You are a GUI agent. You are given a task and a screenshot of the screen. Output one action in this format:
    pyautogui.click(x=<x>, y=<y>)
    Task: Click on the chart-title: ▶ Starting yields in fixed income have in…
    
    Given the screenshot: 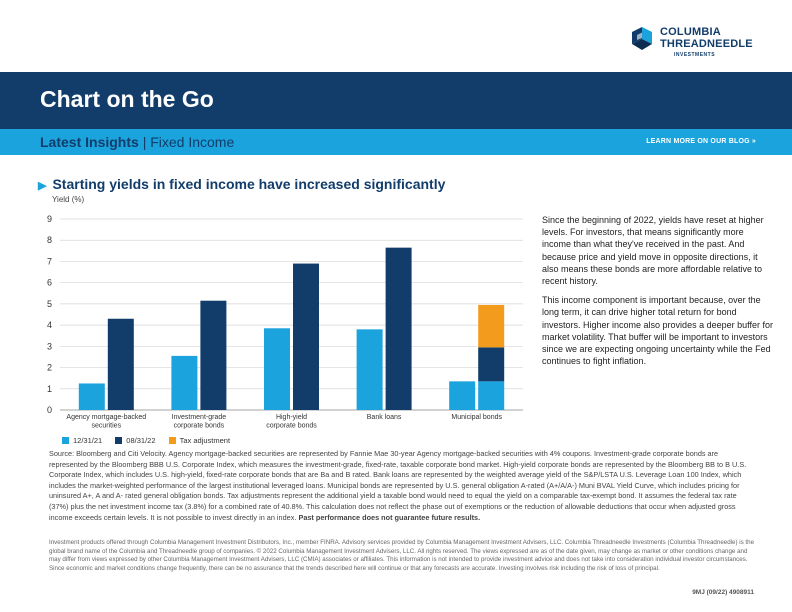 What is the action you would take?
    pyautogui.click(x=241, y=184)
    